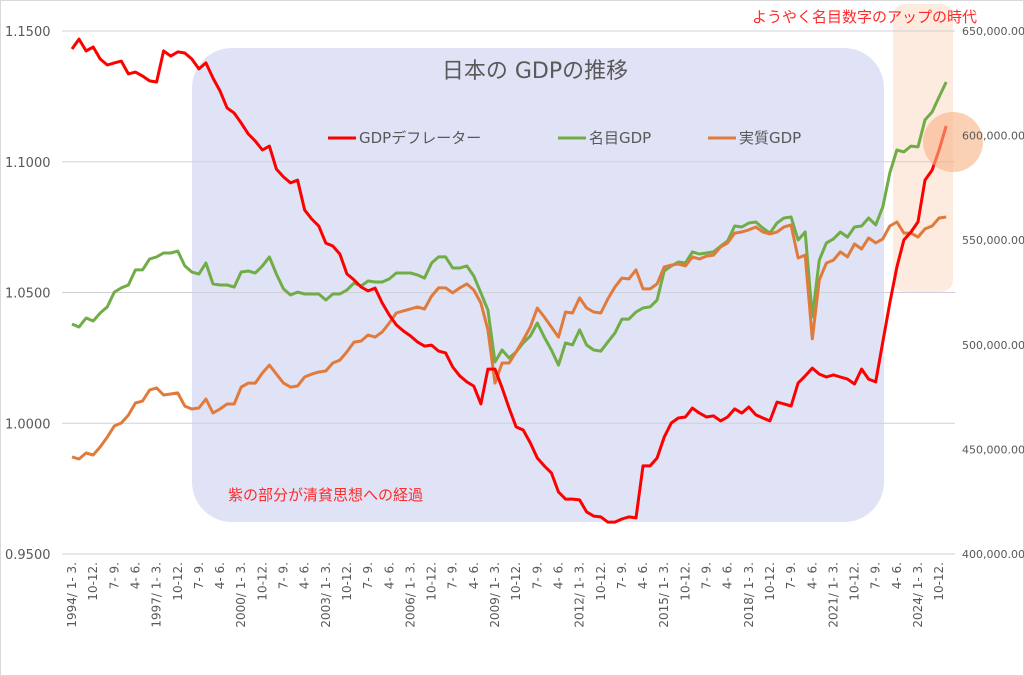 The image size is (1024, 676). Describe the element at coordinates (918, 595) in the screenshot. I see `x-tick-label: 2024/ 1- 3.` at that location.